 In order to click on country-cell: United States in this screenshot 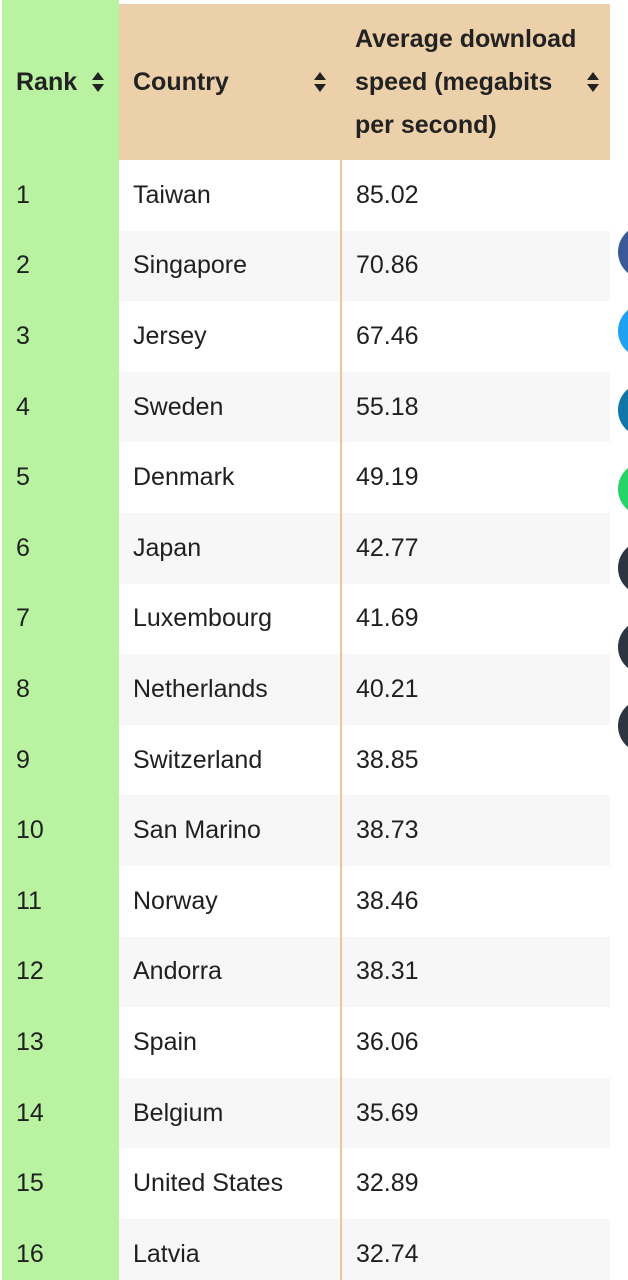, I will do `click(230, 1183)`.